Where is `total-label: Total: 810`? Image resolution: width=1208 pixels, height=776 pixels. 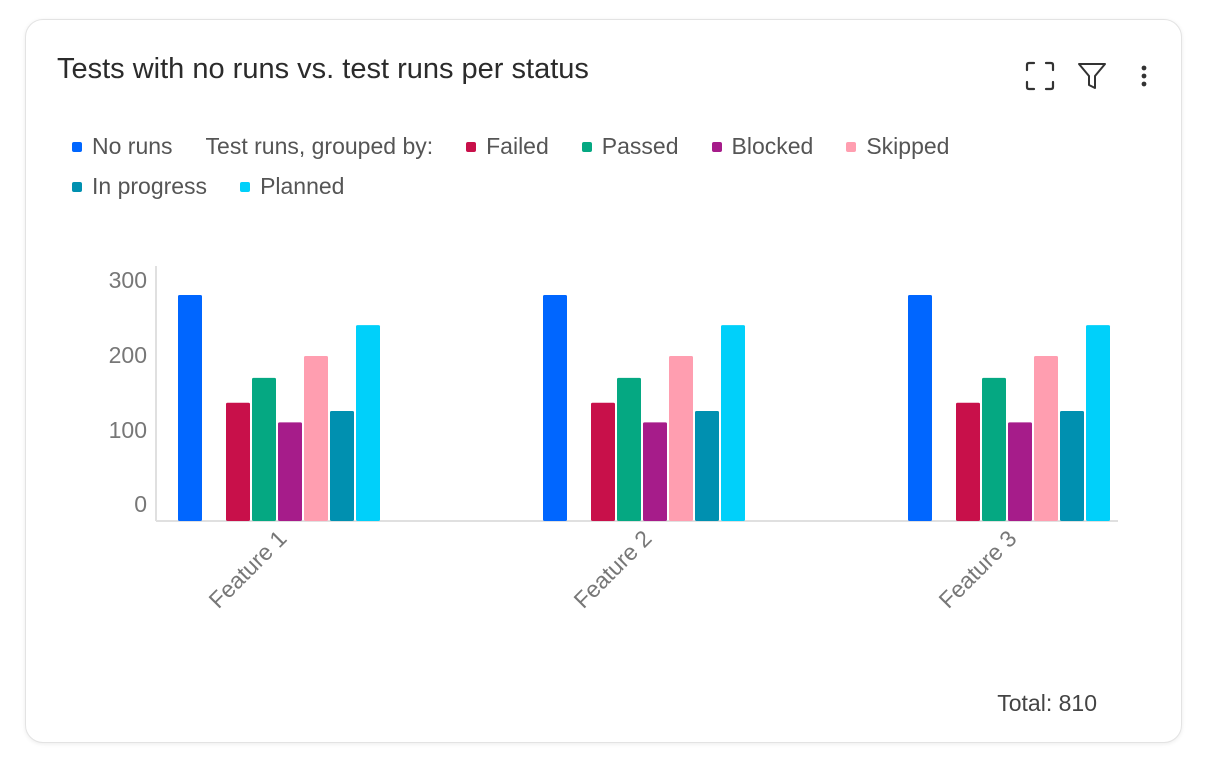
total-label: Total: 810 is located at coordinates (1047, 703).